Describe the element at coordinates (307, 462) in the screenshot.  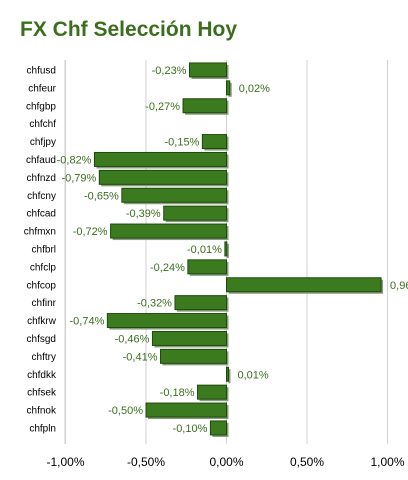
I see `x-tick-label: 0,50%` at that location.